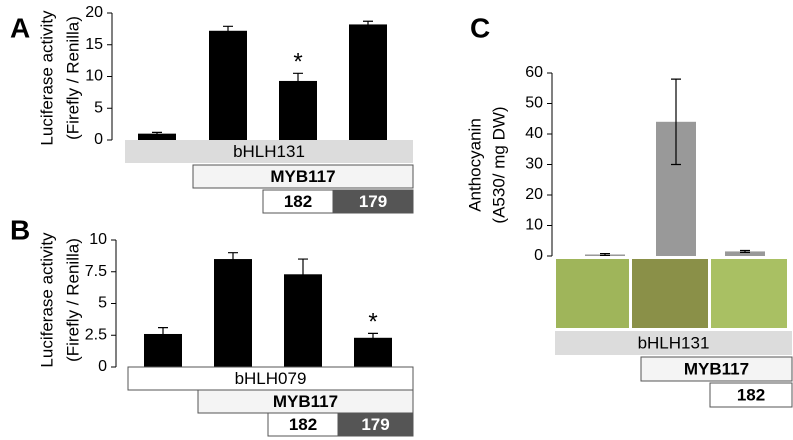 The width and height of the screenshot is (793, 440). What do you see at coordinates (474, 165) in the screenshot?
I see `y-axis-label: Anthocyanin` at bounding box center [474, 165].